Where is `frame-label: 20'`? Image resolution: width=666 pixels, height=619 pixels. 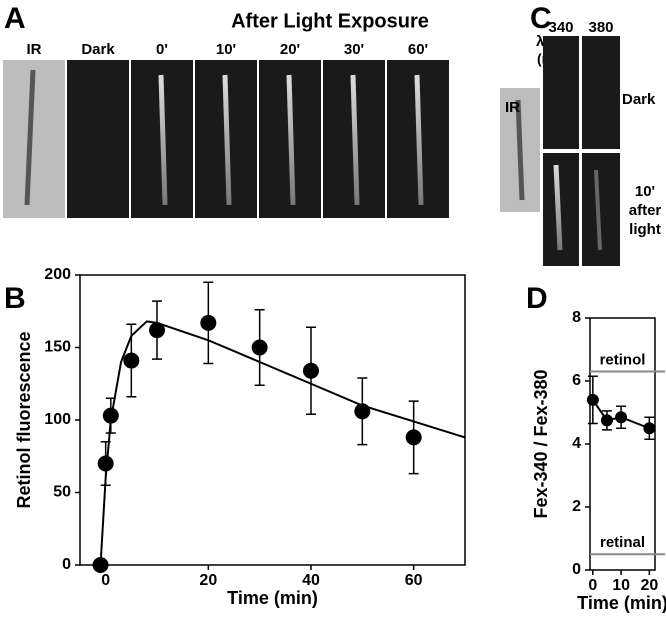
frame-label: 20' is located at coordinates (290, 49).